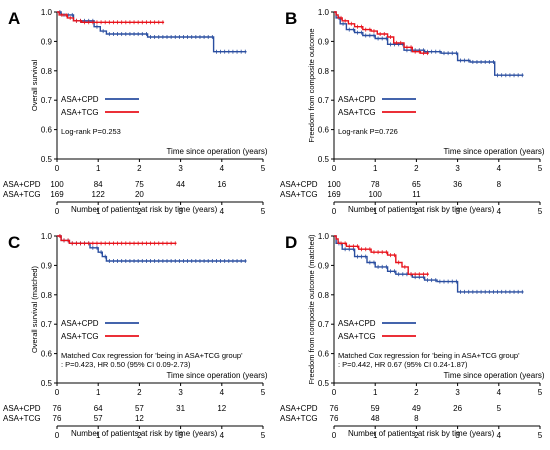 Image resolution: width=550 pixels, height=450 pixels. Describe the element at coordinates (457, 184) in the screenshot. I see `risk-value: 36` at that location.